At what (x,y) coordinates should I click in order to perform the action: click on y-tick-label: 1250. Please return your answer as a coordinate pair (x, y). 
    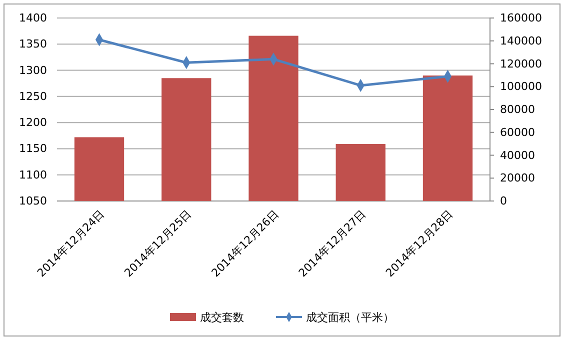
    Looking at the image, I should click on (33, 96).